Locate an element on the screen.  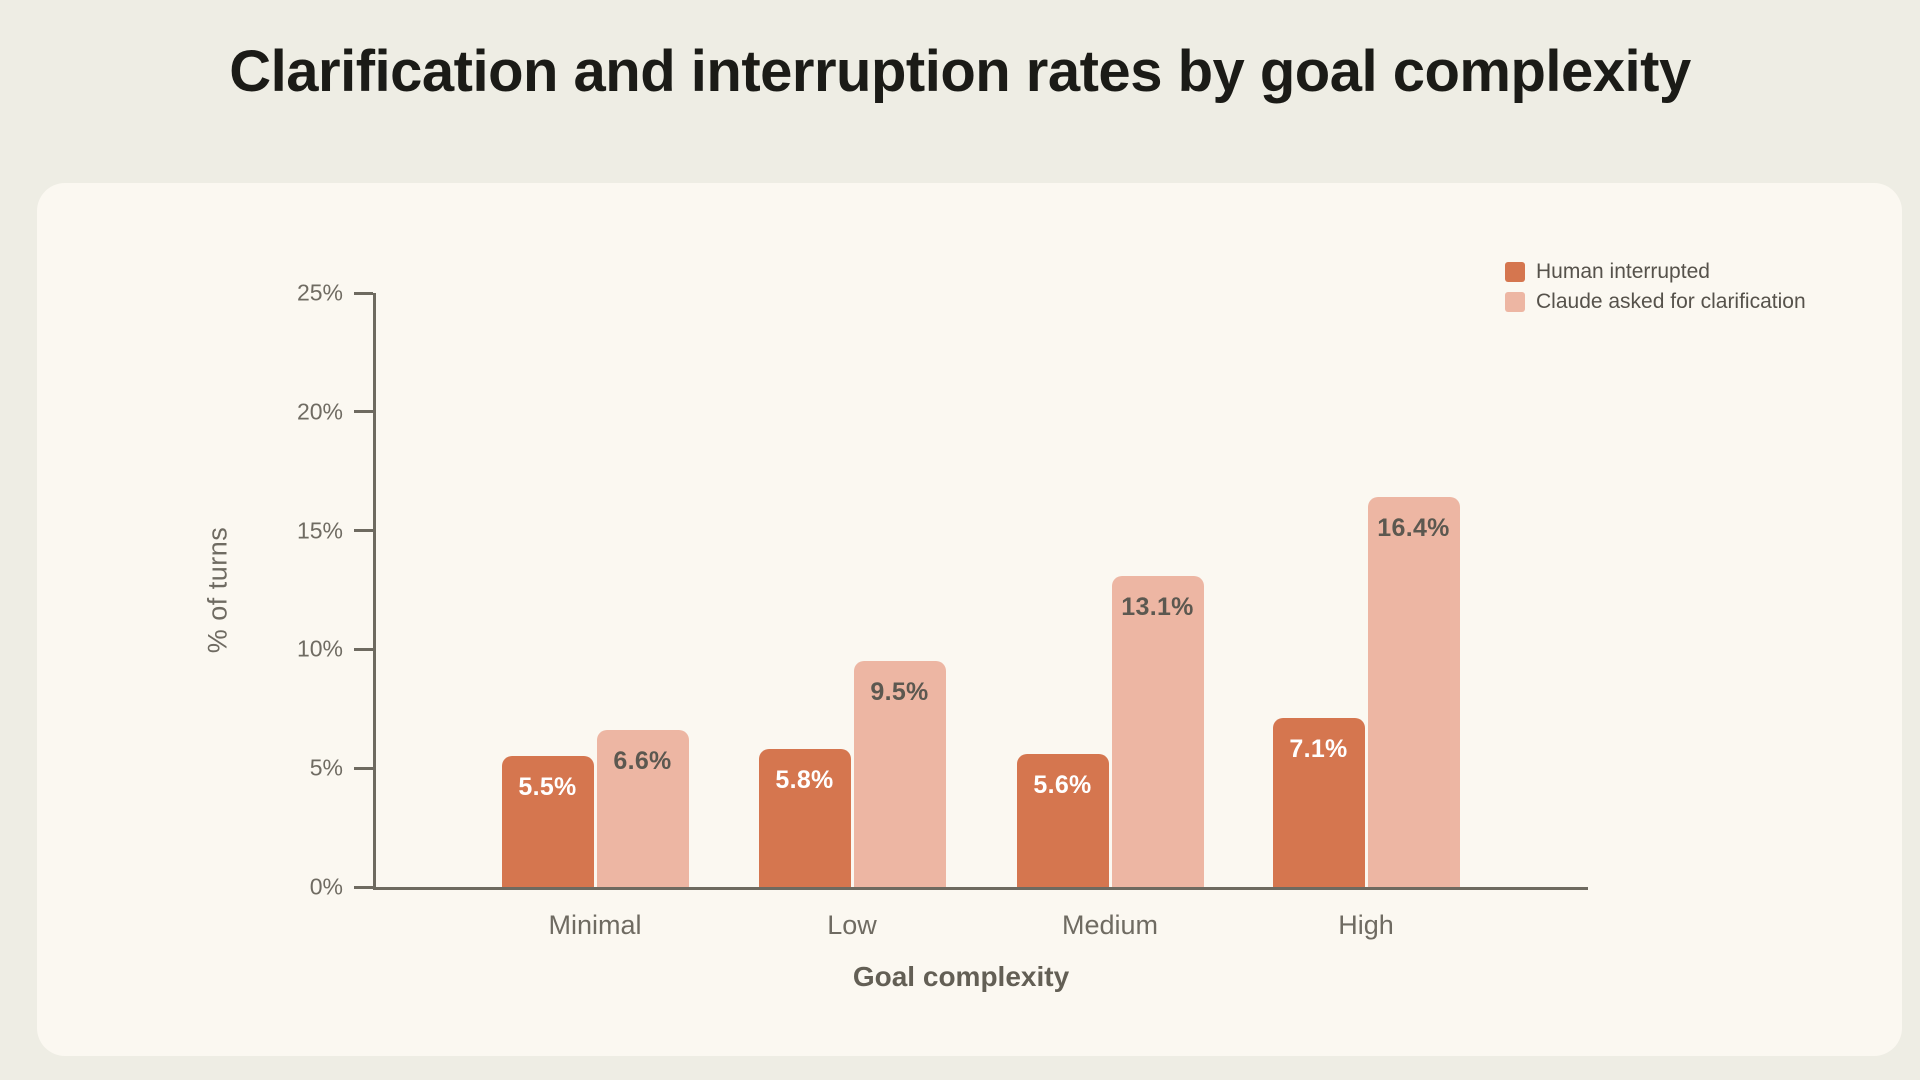
bar: 5.6% is located at coordinates (1062, 820).